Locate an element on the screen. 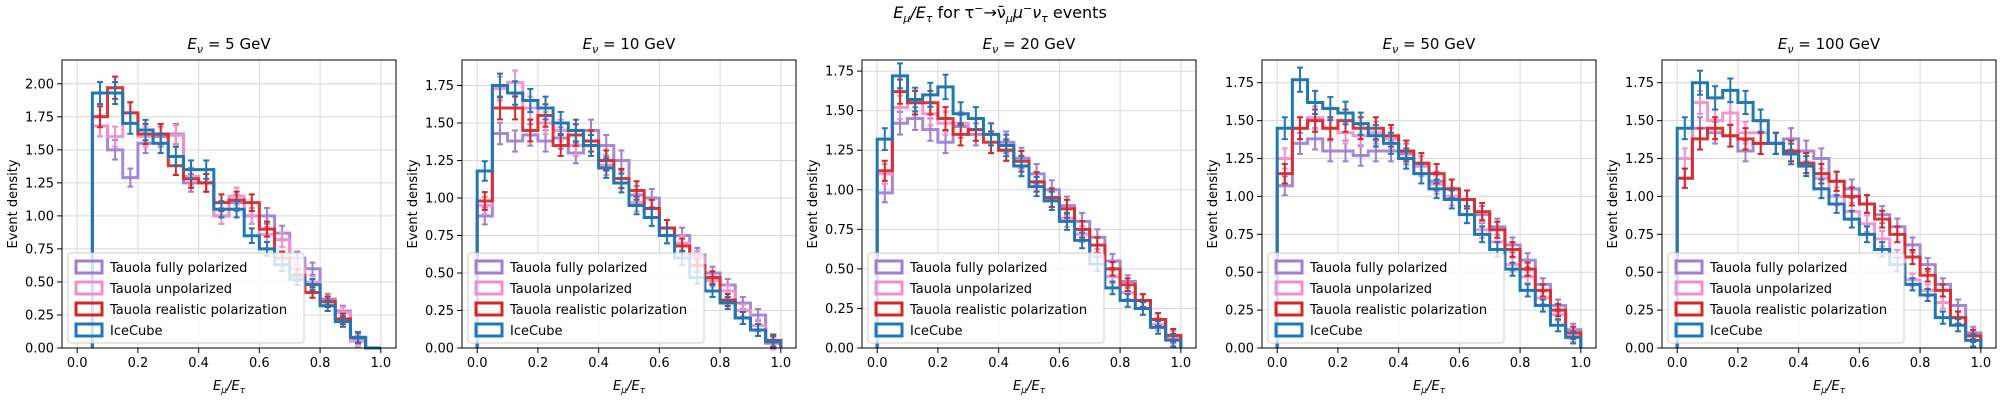 The height and width of the screenshot is (404, 2000). panel-title: Eν = 10 GeV is located at coordinates (629, 45).